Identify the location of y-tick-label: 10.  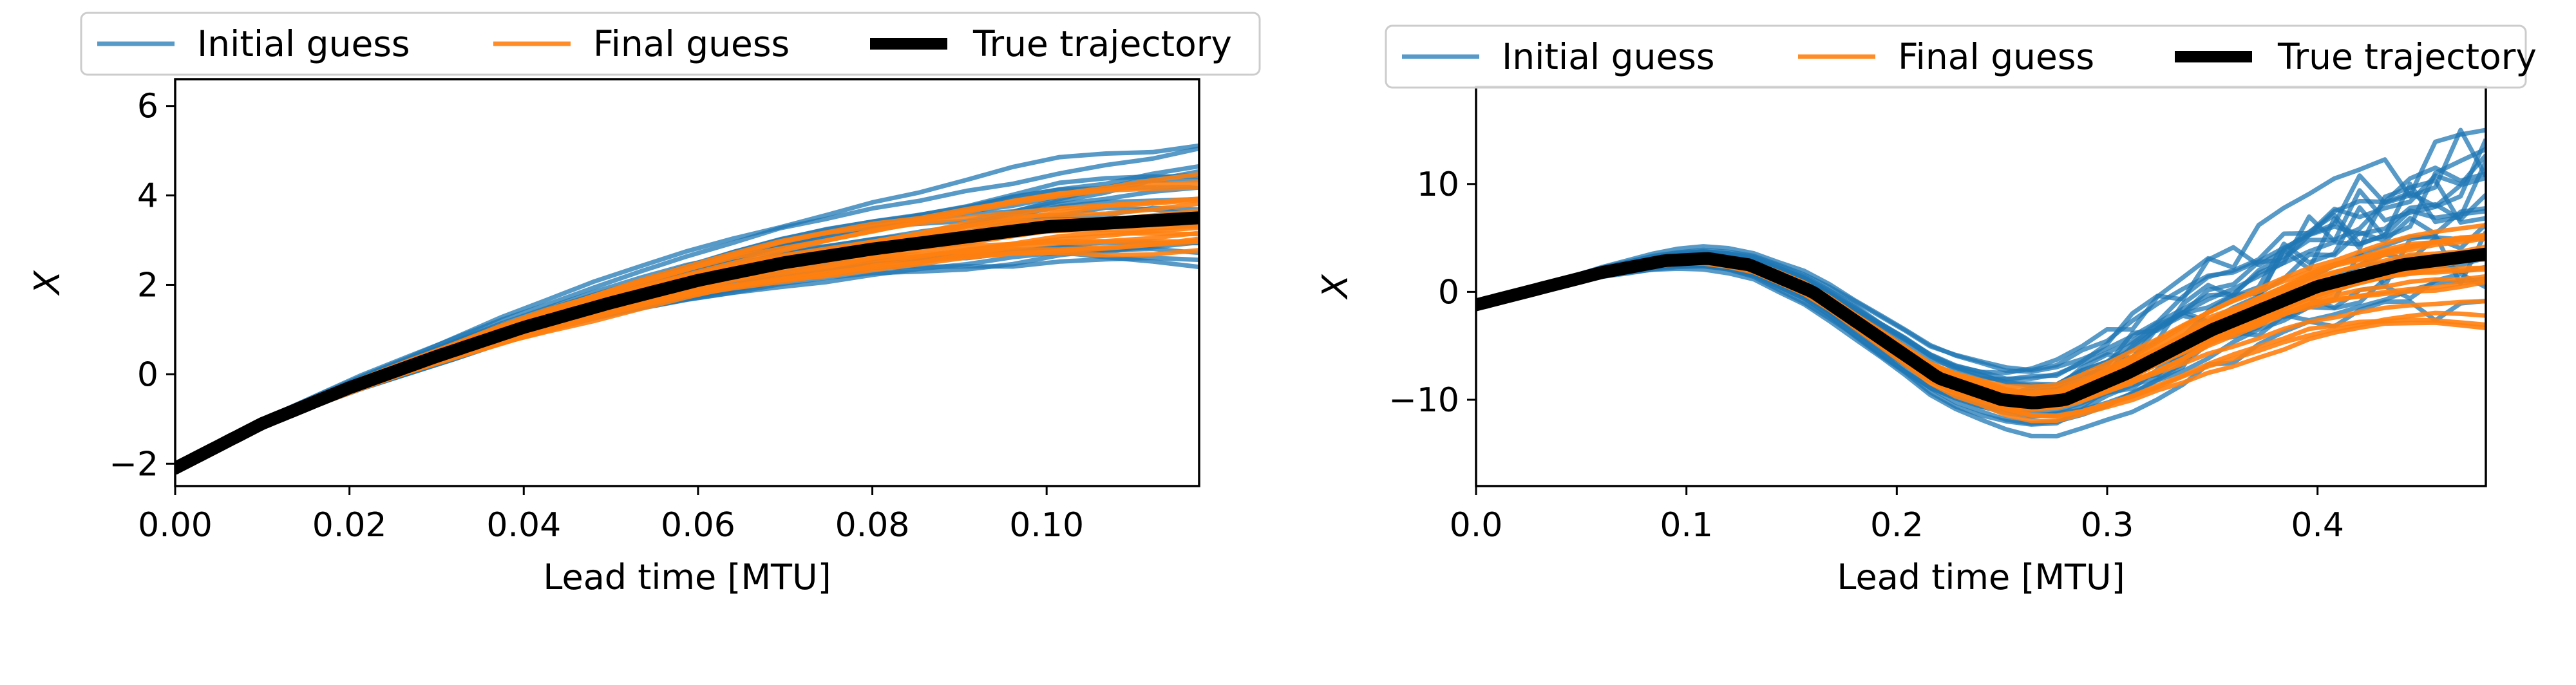
(1438, 184).